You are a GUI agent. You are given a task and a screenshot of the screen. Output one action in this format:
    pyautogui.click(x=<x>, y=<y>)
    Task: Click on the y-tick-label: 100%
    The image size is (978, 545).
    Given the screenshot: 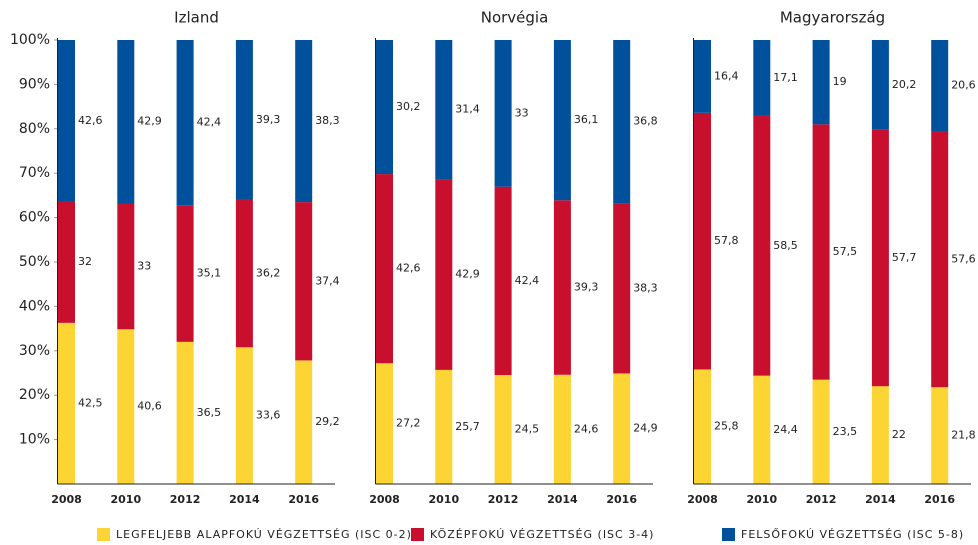 What is the action you would take?
    pyautogui.click(x=30, y=40)
    